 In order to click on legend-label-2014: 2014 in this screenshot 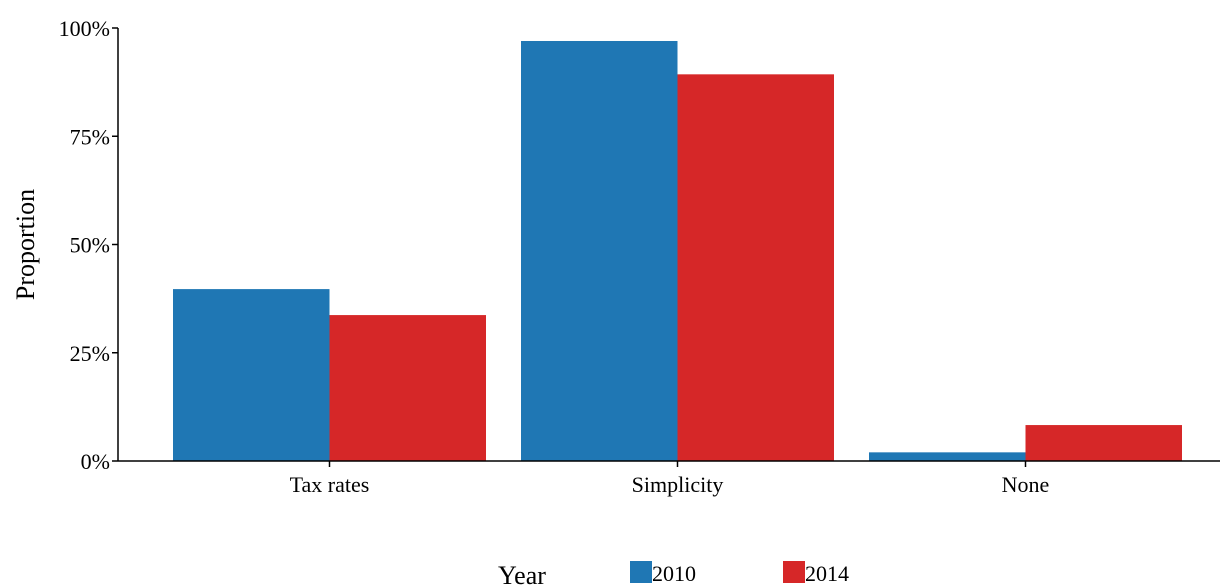, I will do `click(827, 573)`.